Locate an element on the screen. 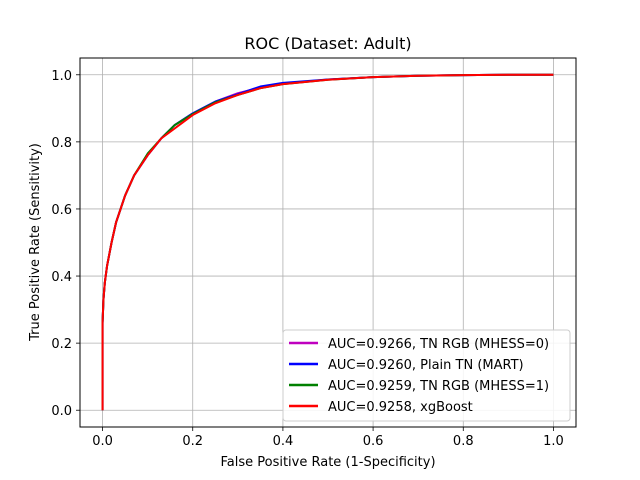  legend-label-3: AUC=0.9259, TN RGB (MHESS=1) is located at coordinates (438, 386).